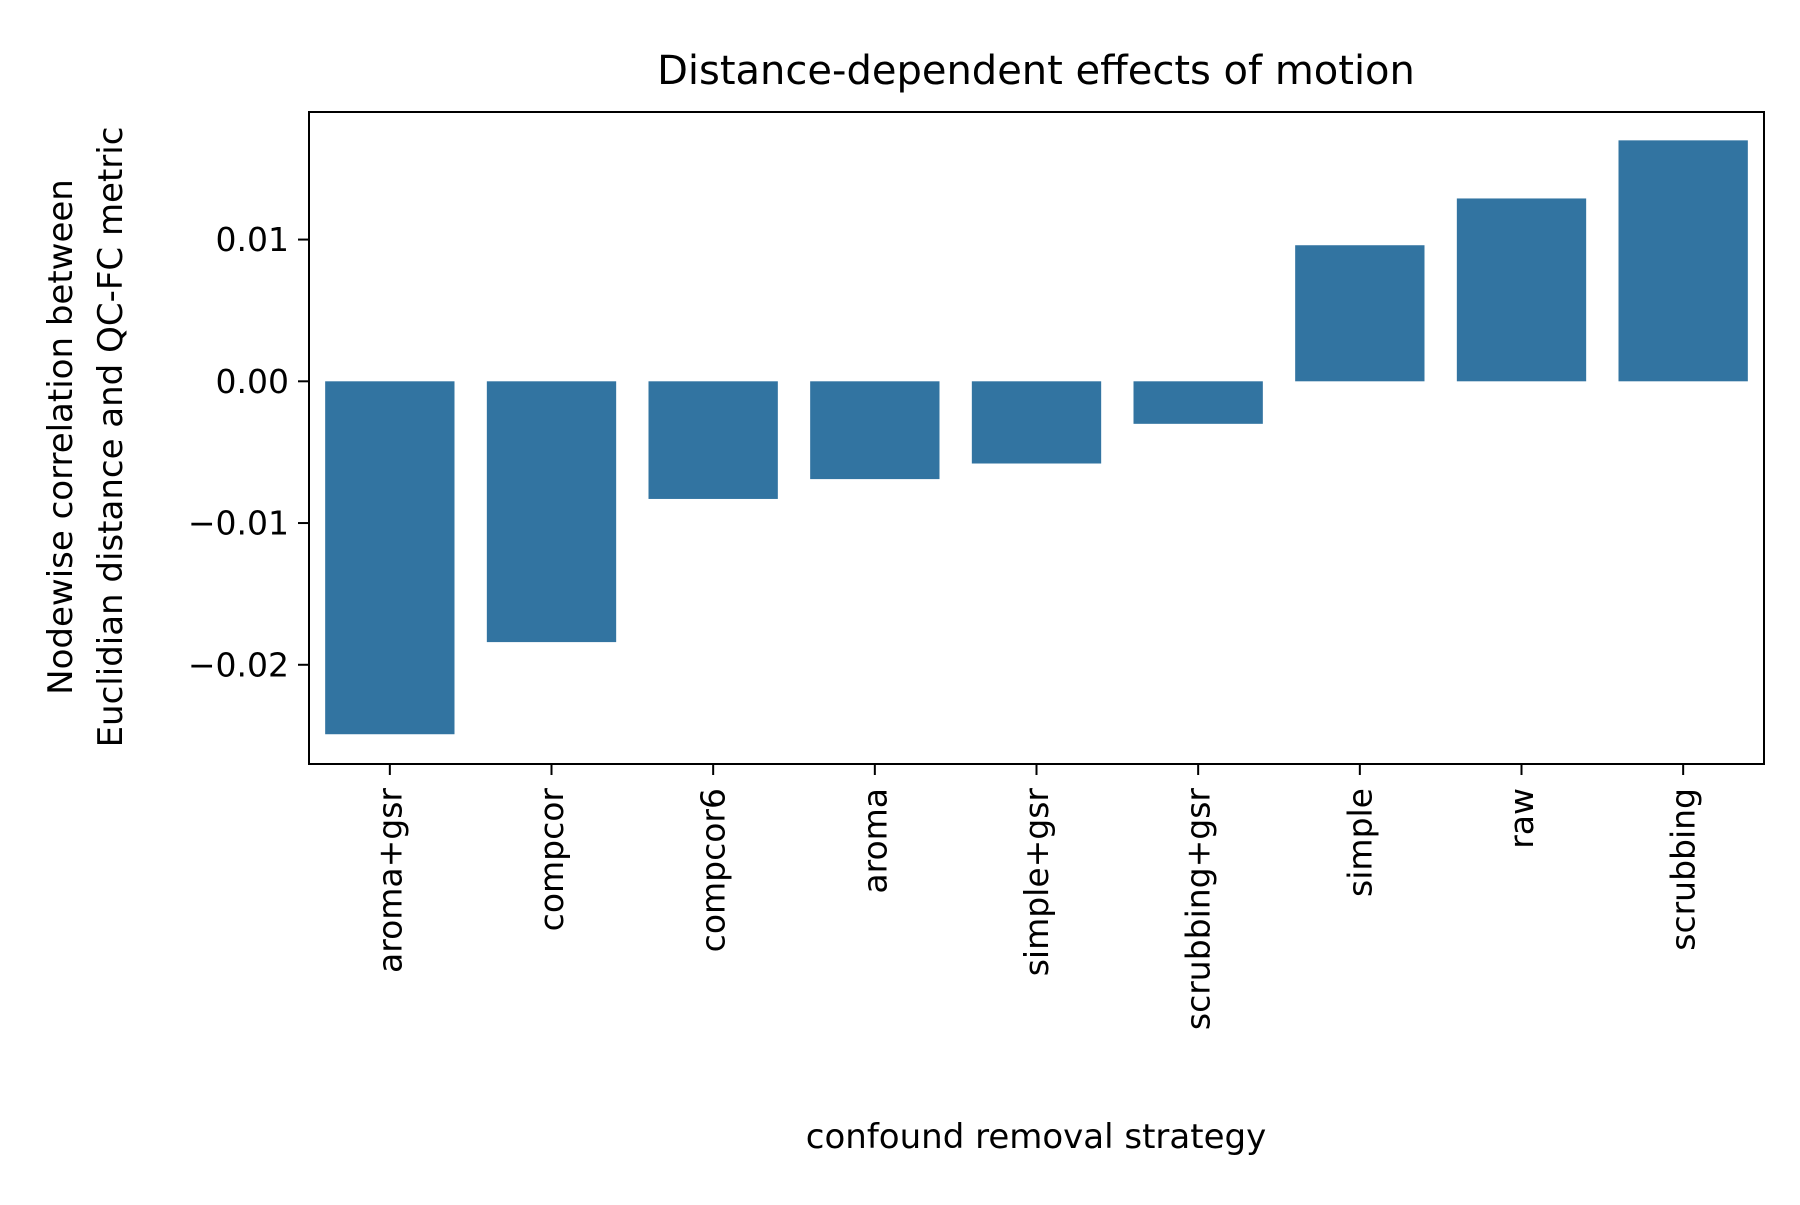  I want to click on x-tick-label: aroma, so click(874, 841).